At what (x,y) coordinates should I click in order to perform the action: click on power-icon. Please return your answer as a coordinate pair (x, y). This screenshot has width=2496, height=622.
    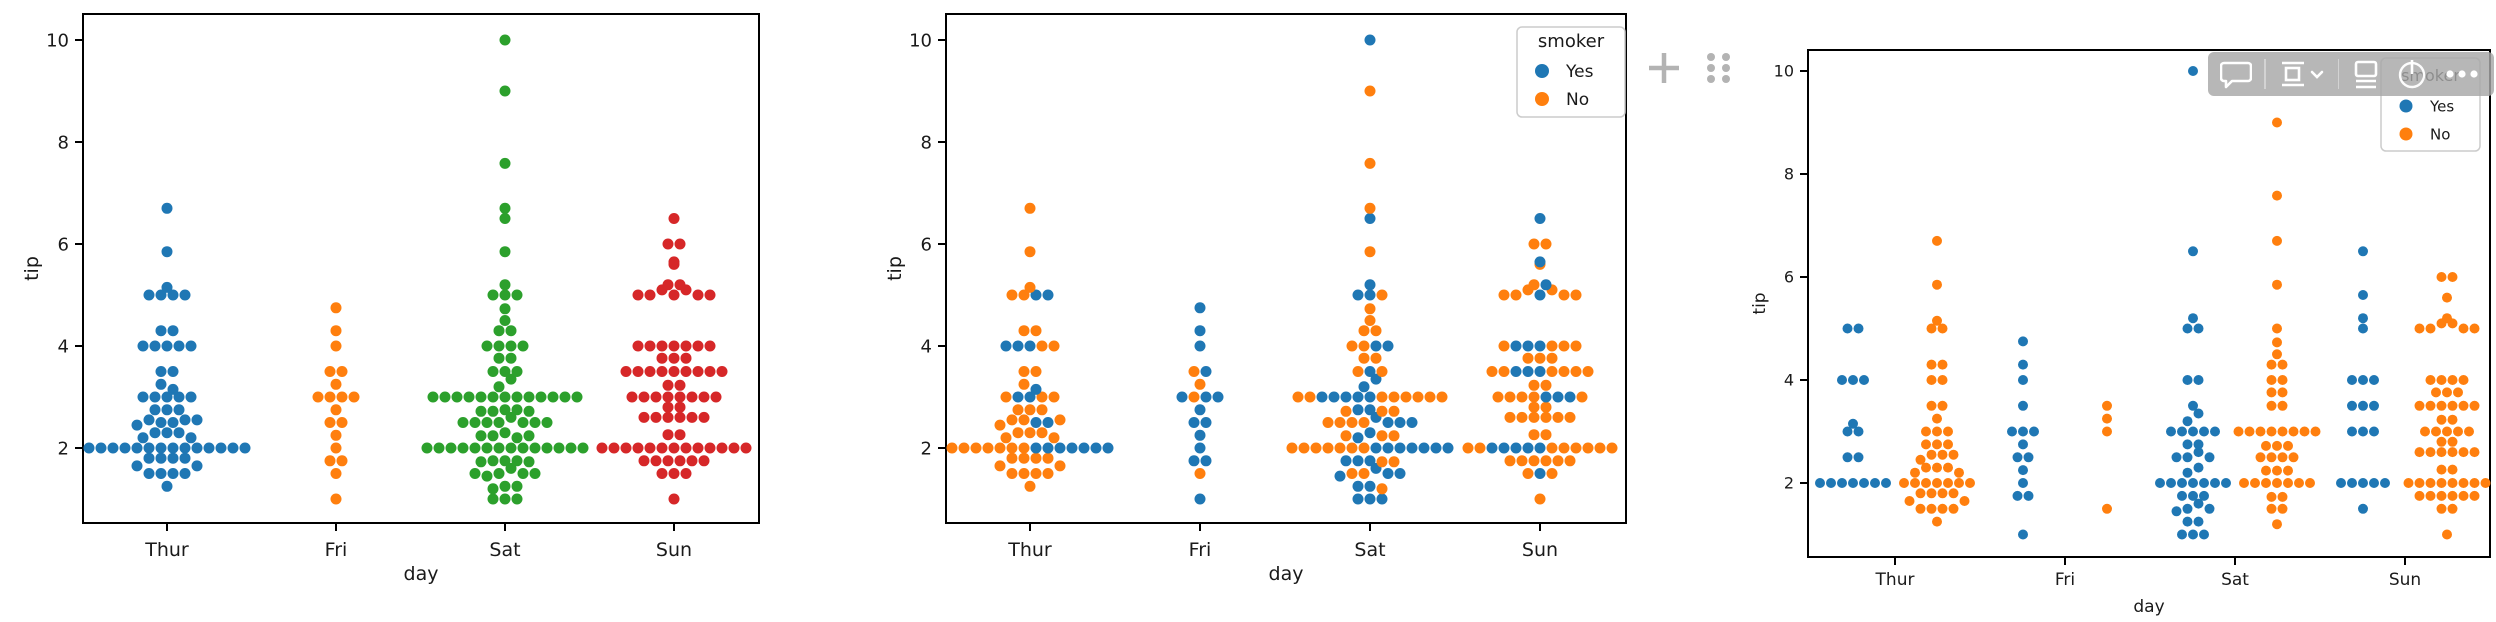
    Looking at the image, I should click on (2412, 74).